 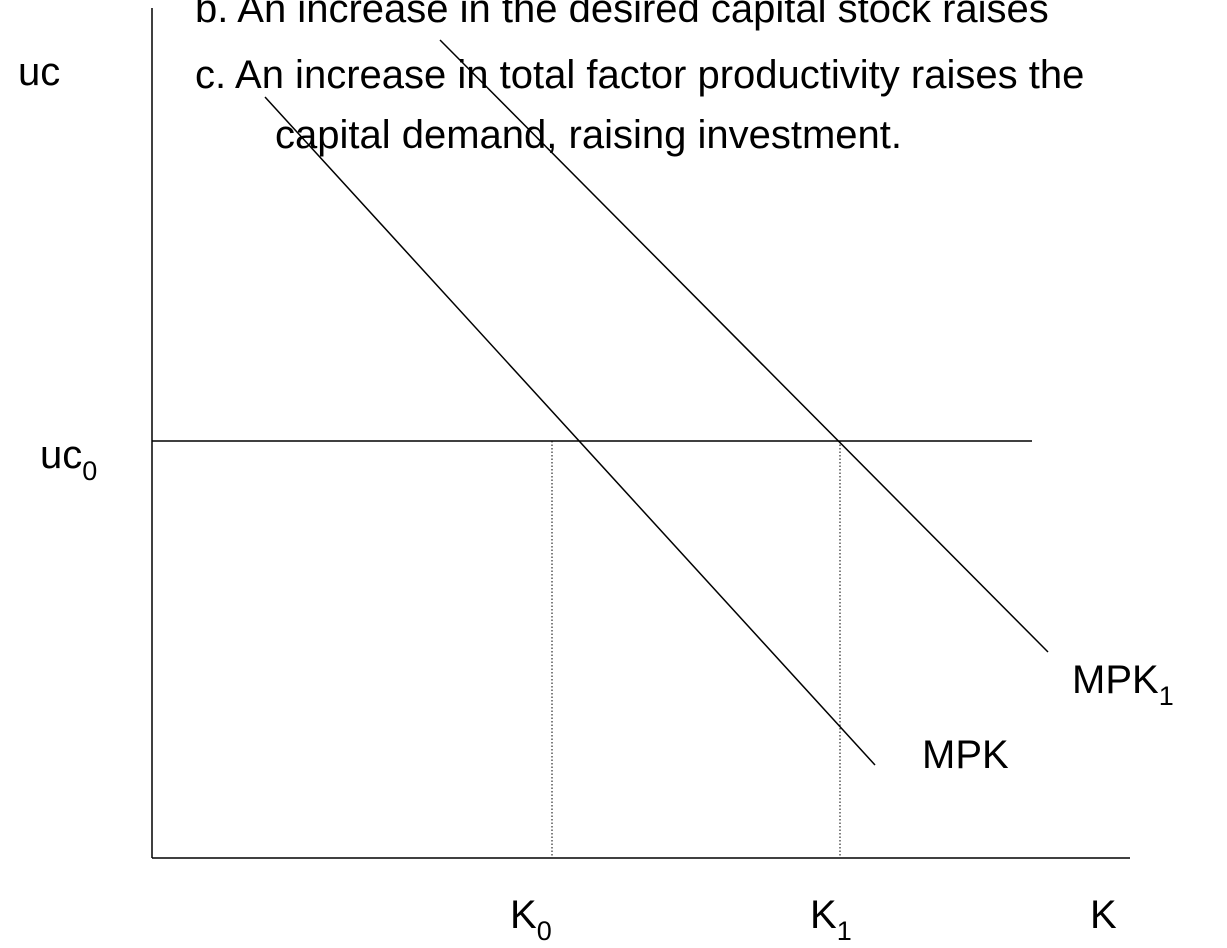 I want to click on mpk1-label: MPK1, so click(x=1123, y=684).